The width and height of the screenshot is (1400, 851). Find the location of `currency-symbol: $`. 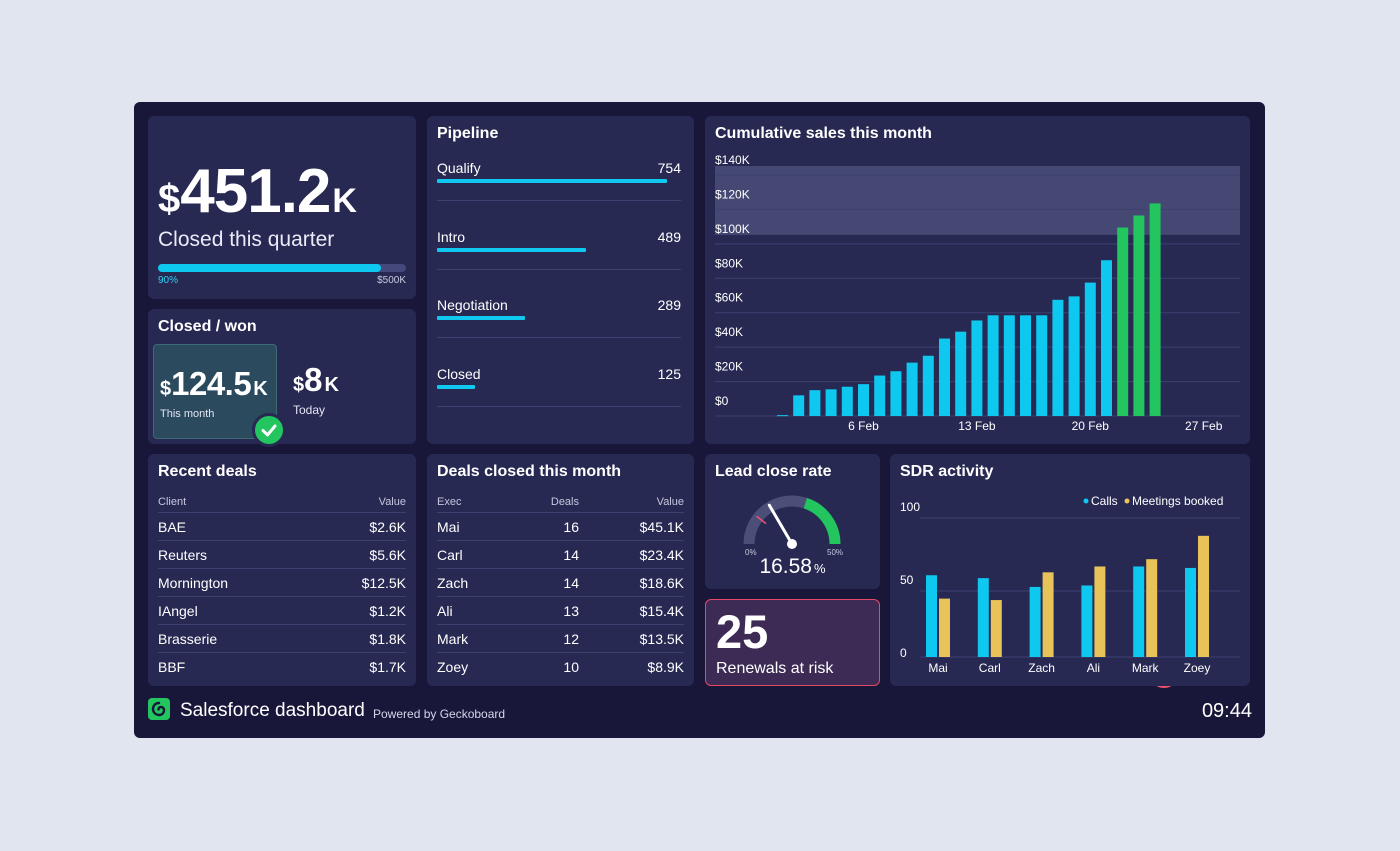

currency-symbol: $ is located at coordinates (166, 389).